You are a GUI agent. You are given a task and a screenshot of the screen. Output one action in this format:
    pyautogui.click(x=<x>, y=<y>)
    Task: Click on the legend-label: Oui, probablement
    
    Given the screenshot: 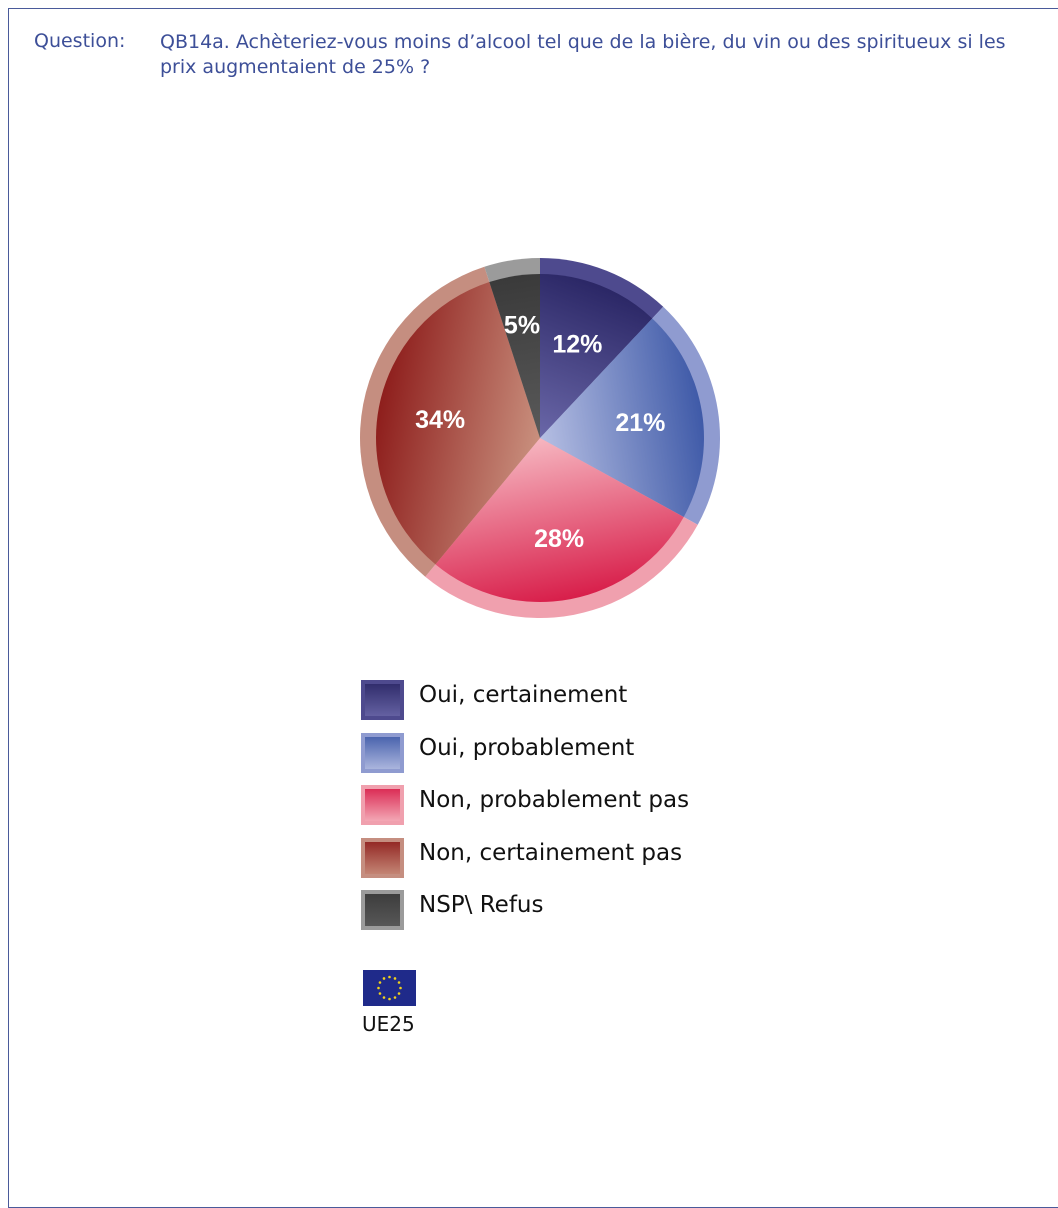 What is the action you would take?
    pyautogui.click(x=527, y=747)
    